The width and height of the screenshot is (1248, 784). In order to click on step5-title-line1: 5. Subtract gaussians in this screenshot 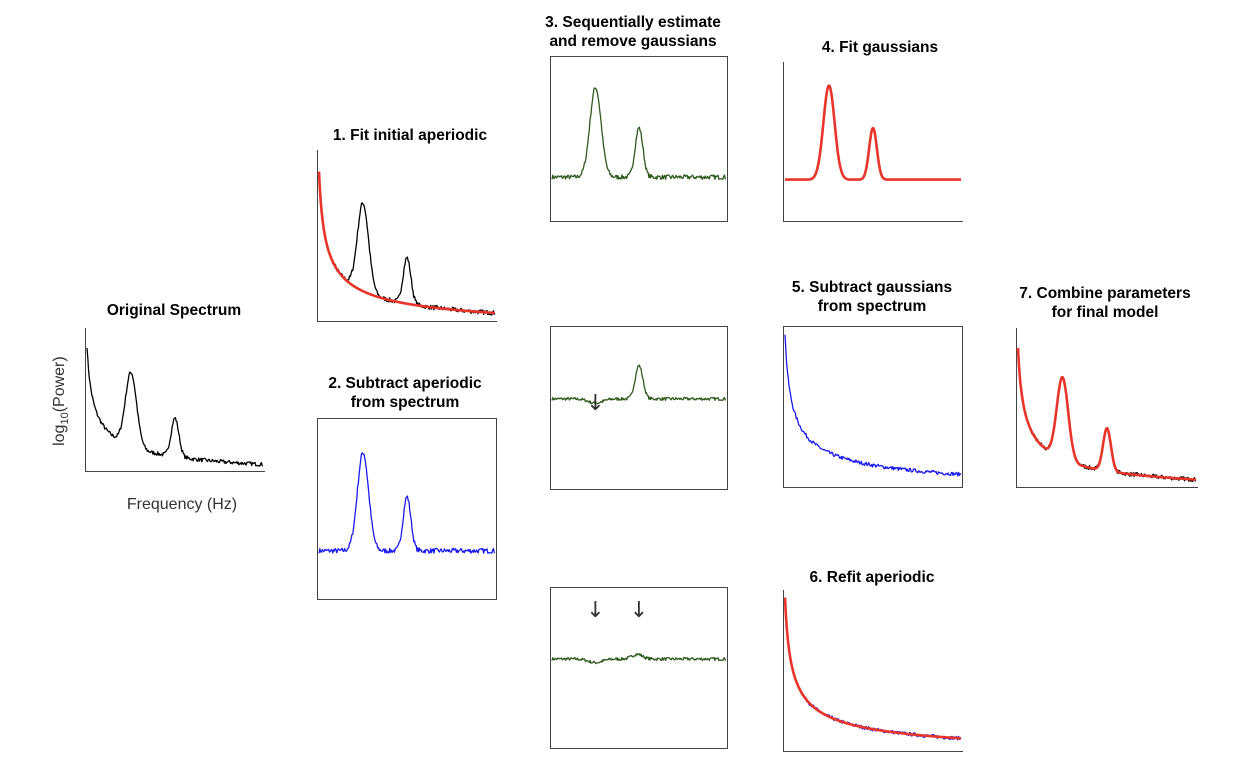, I will do `click(872, 287)`.